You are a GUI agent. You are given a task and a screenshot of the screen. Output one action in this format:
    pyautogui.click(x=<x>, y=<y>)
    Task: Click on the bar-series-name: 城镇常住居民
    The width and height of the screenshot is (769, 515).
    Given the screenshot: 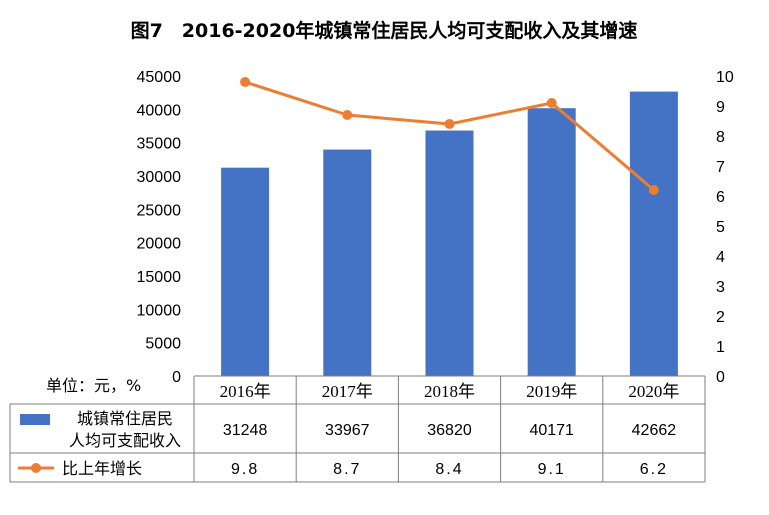 What is the action you would take?
    pyautogui.click(x=125, y=418)
    